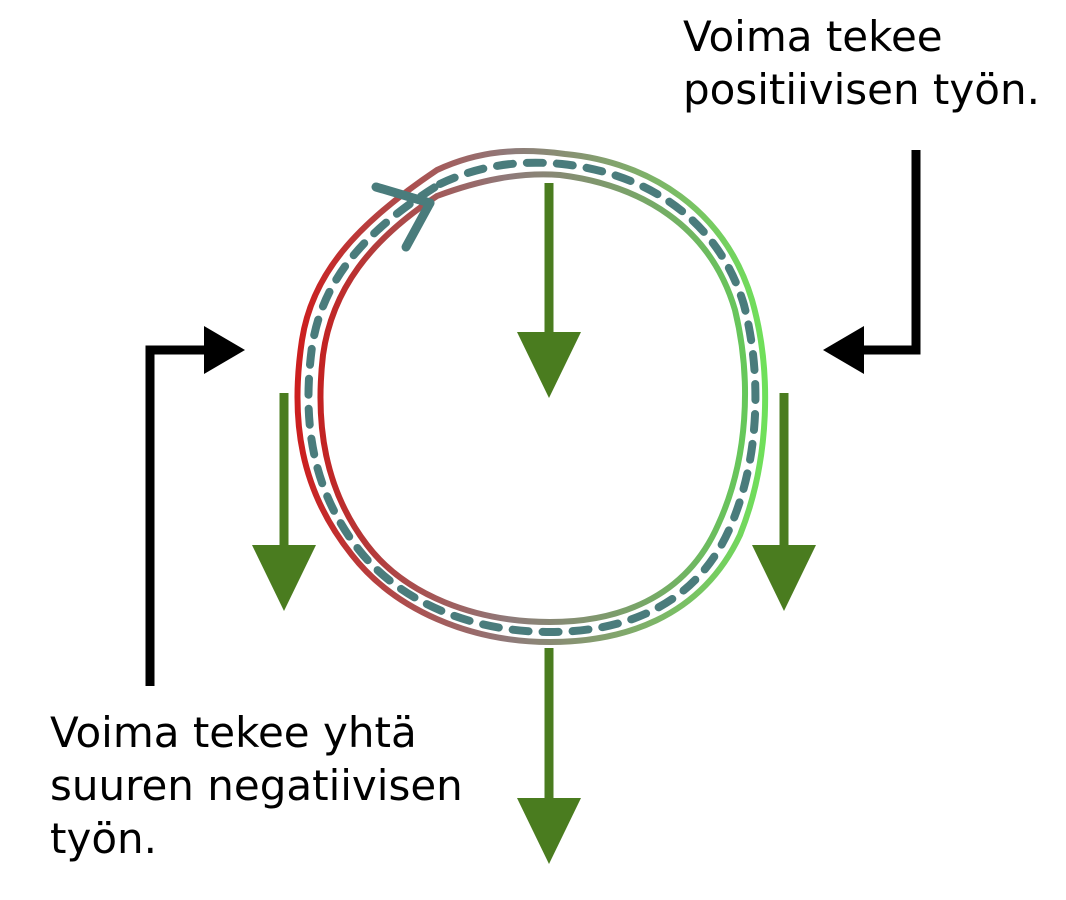 The width and height of the screenshot is (1066, 900). I want to click on force-arrow-left, so click(284, 502).